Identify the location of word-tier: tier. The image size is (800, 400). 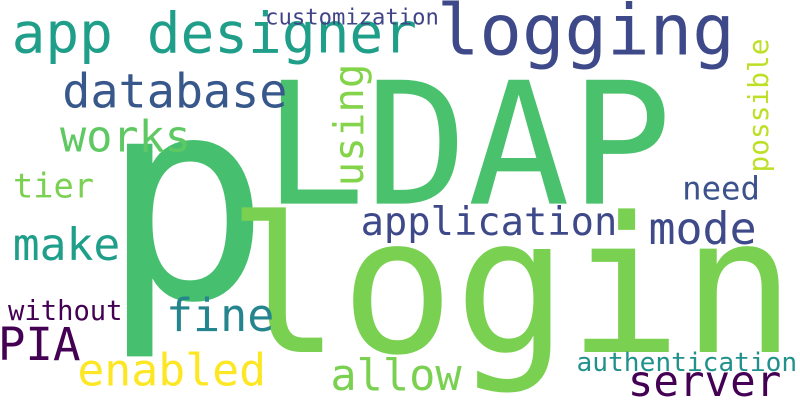
(54, 186).